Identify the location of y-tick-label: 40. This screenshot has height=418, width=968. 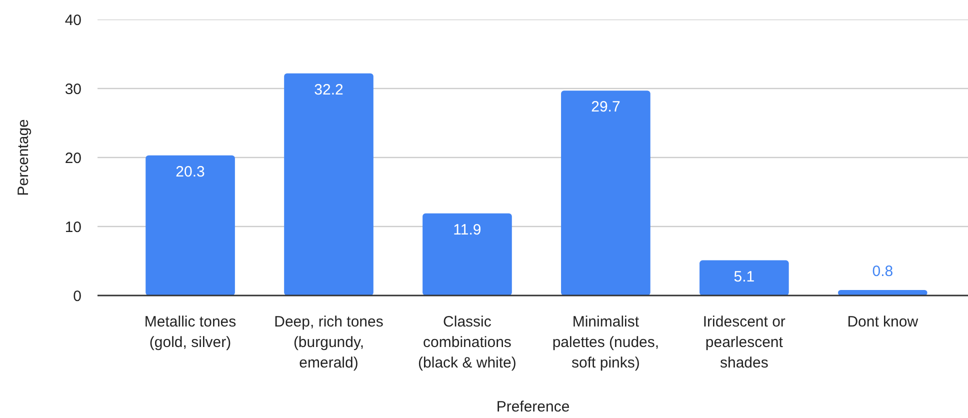
(73, 20).